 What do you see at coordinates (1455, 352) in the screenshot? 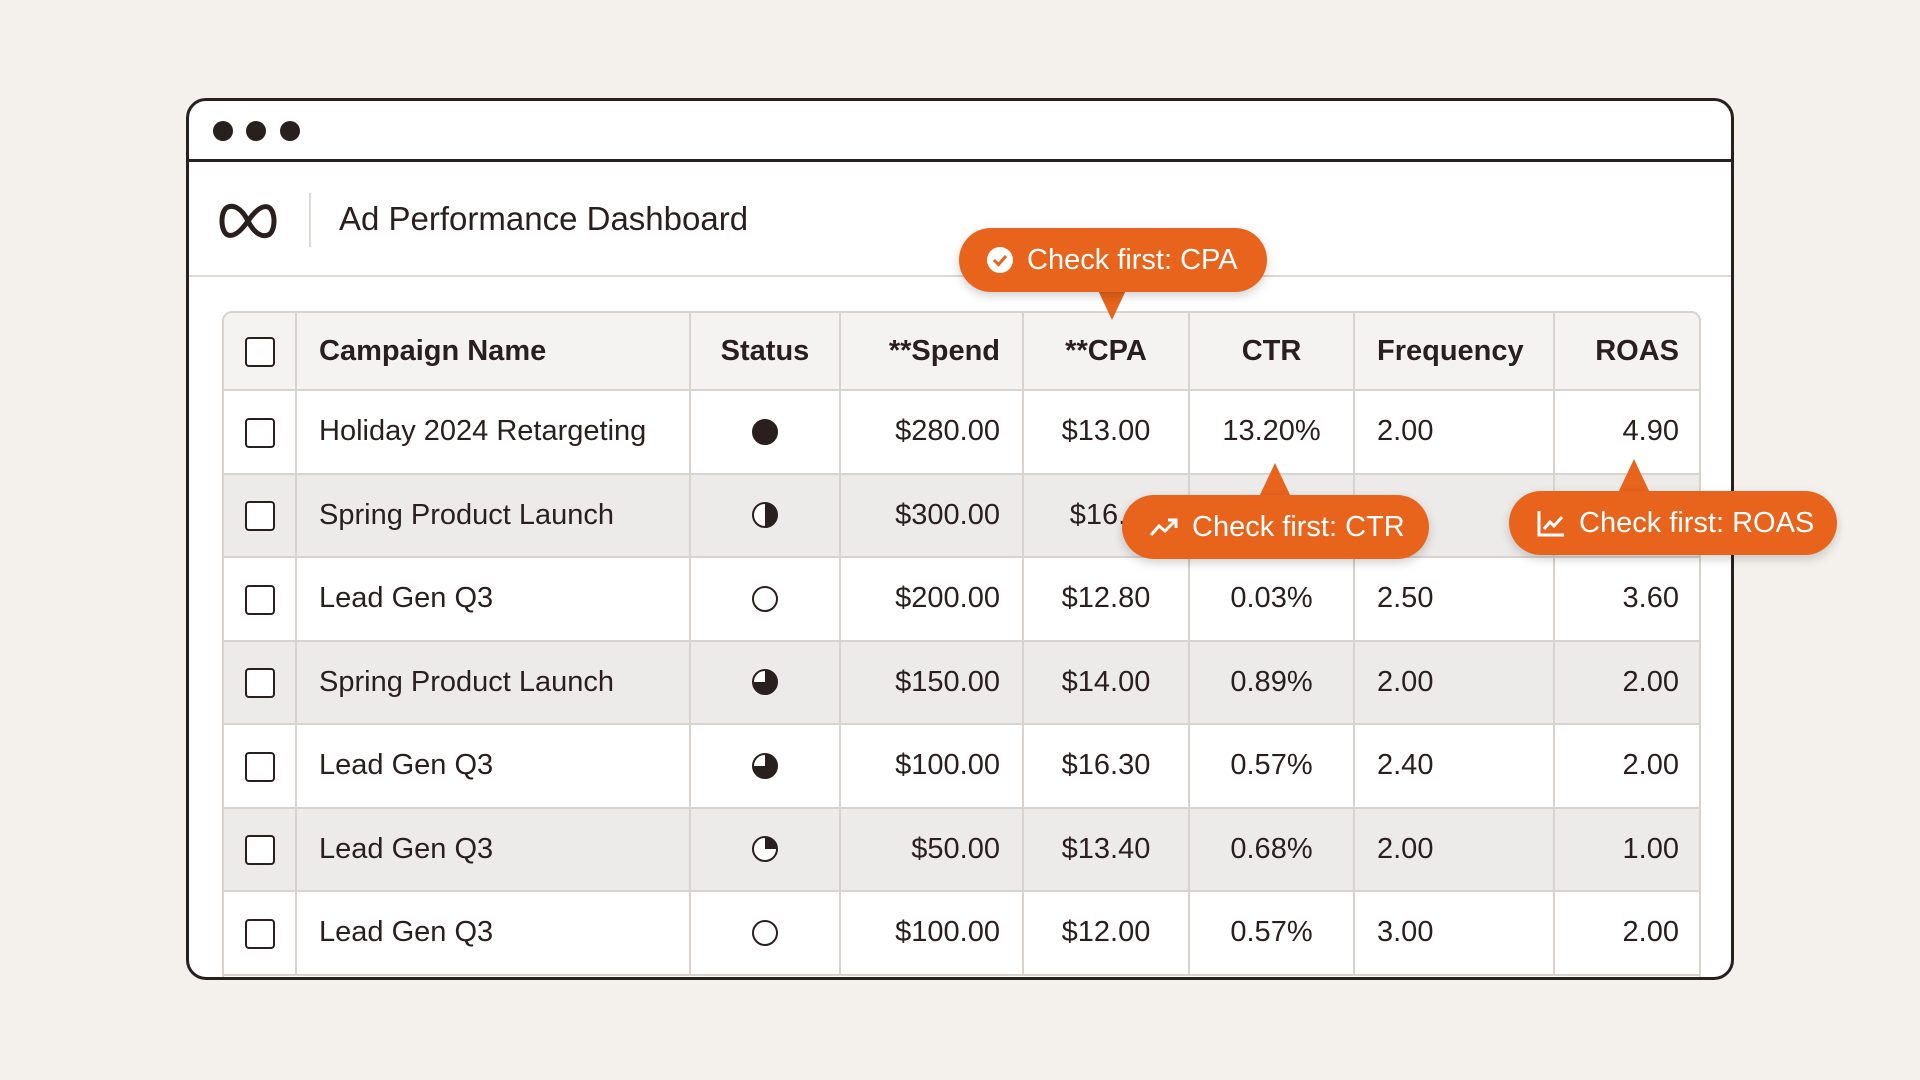
I see `column-header: Frequency` at bounding box center [1455, 352].